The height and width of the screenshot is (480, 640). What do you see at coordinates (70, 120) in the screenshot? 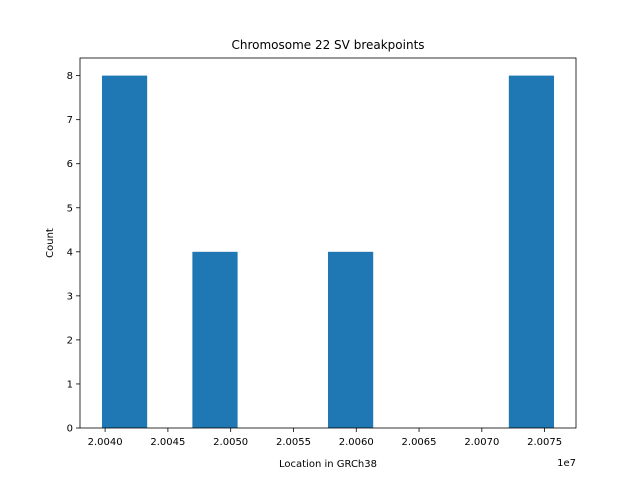
I see `y-tick-label: 7` at bounding box center [70, 120].